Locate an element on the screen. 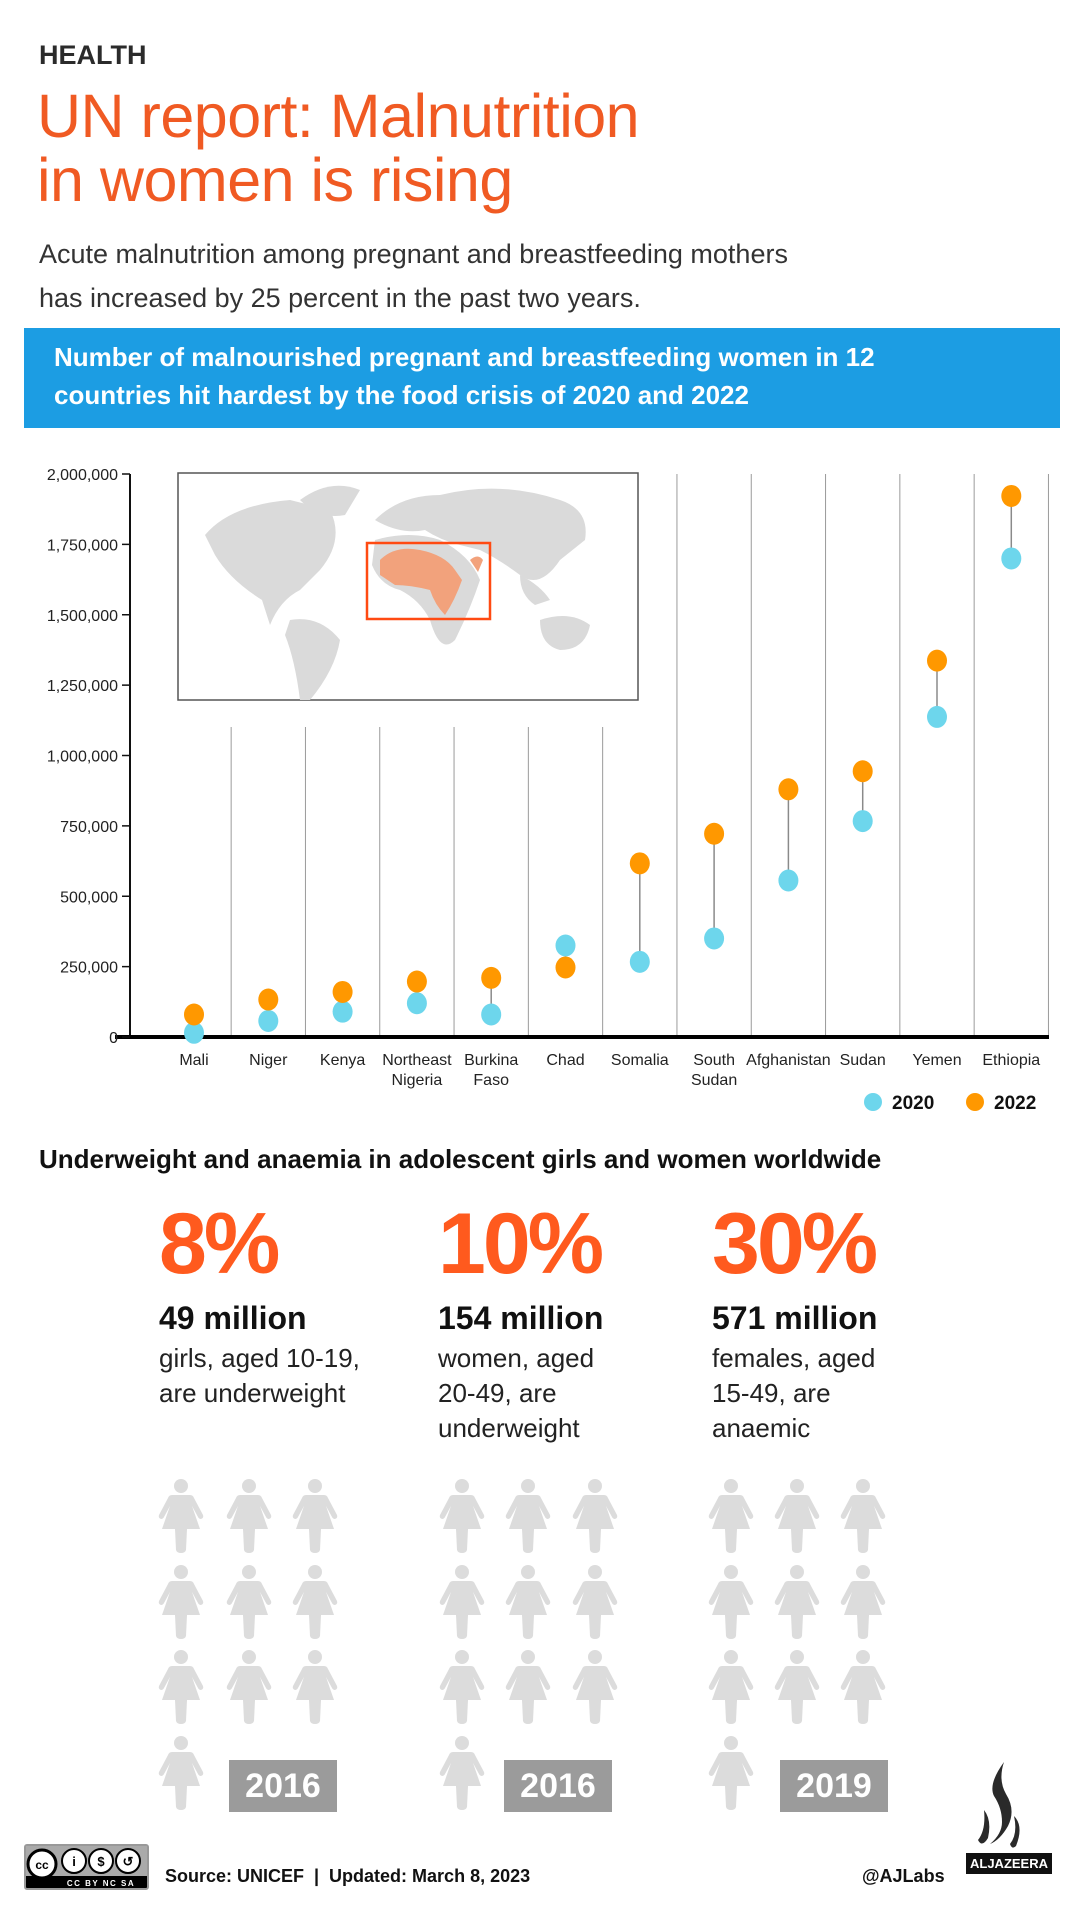 The height and width of the screenshot is (1922, 1082). aljazeera-wordmark: ALJAZEERA is located at coordinates (1009, 1863).